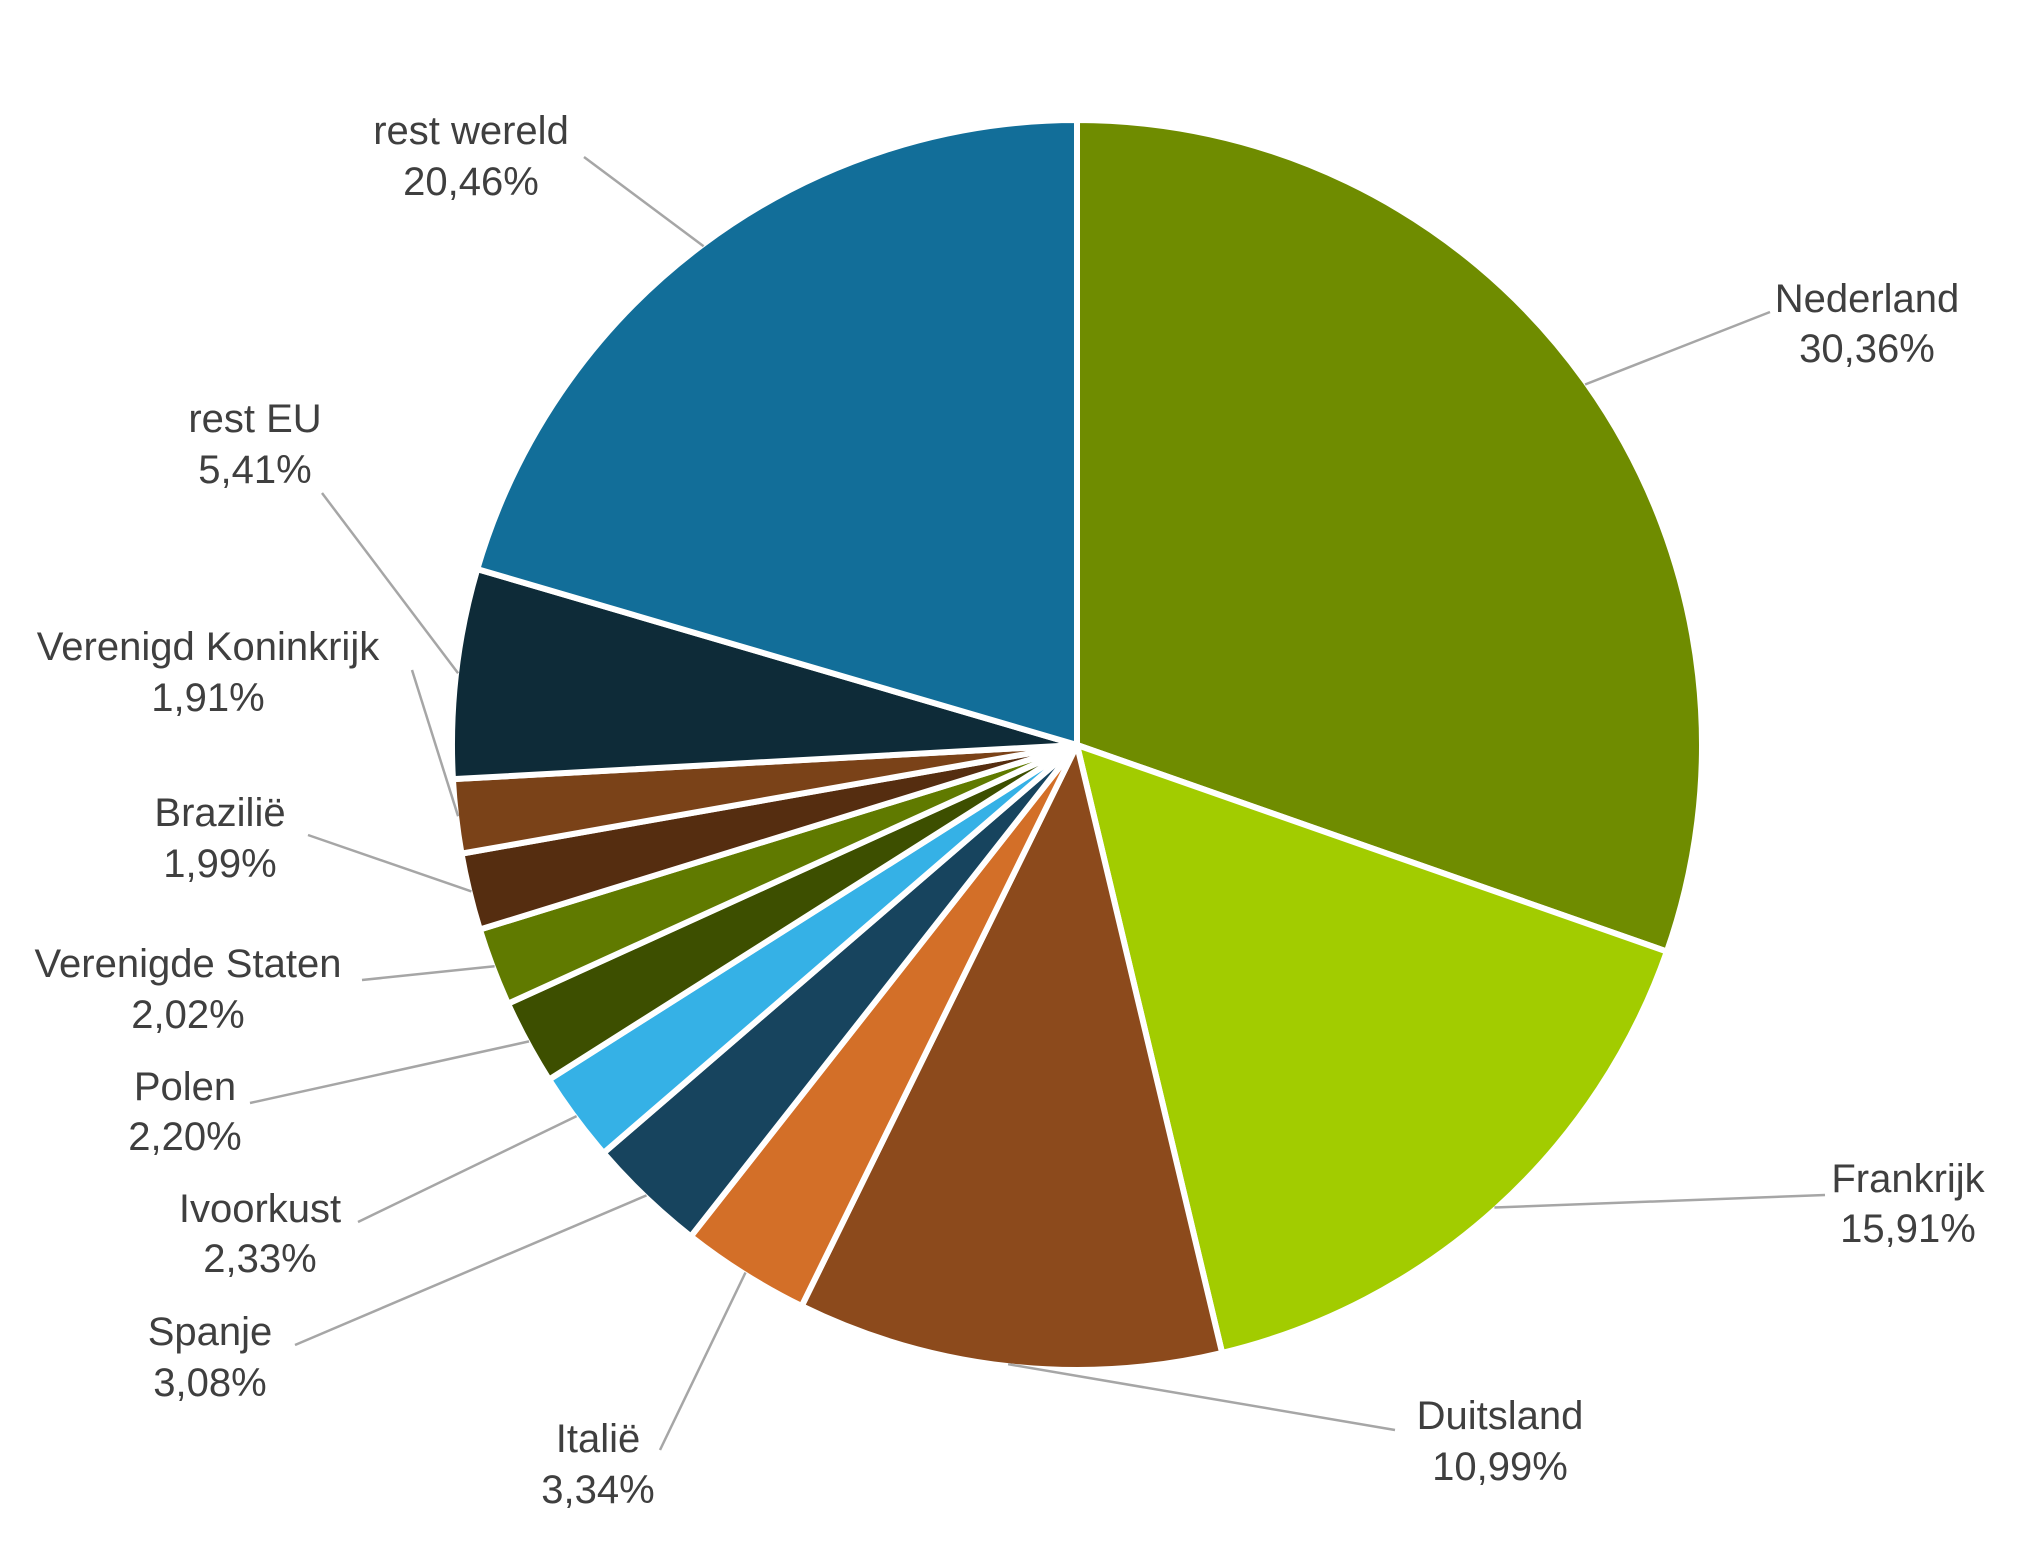 This screenshot has height=1549, width=2030. Describe the element at coordinates (702, 1361) in the screenshot. I see `leader-line-italie` at that location.